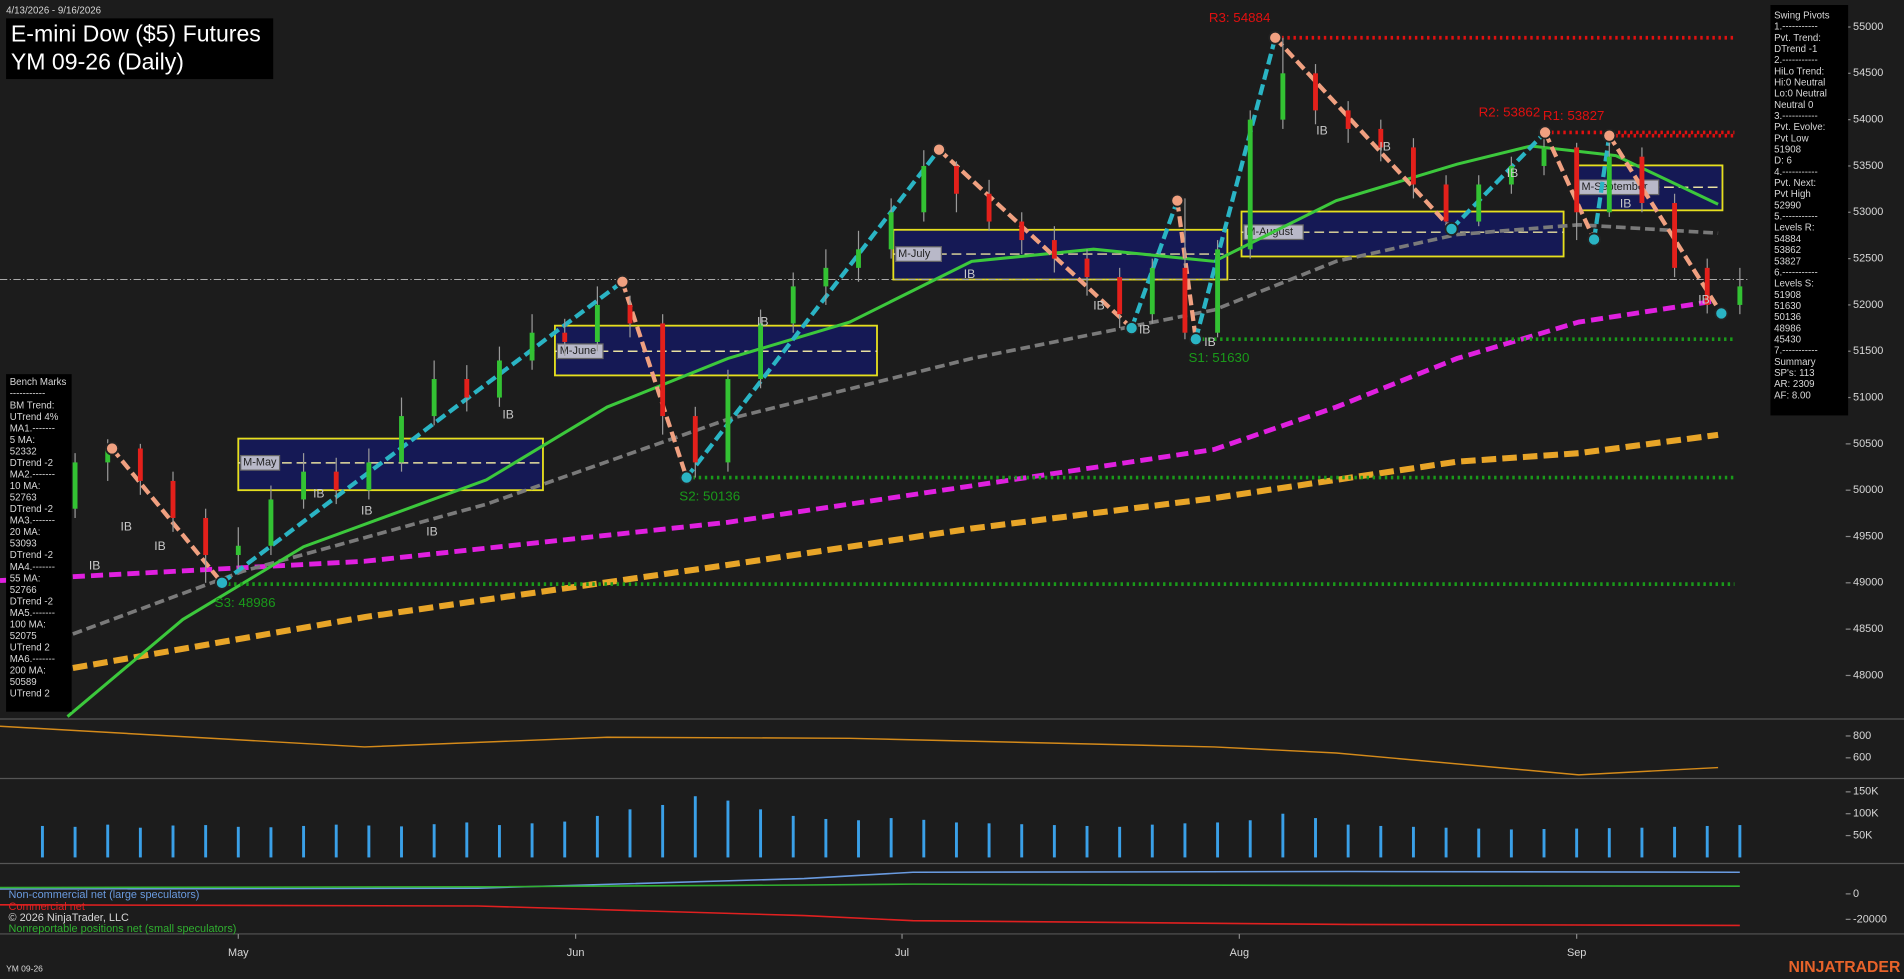 The image size is (1904, 979). What do you see at coordinates (1796, 60) in the screenshot?
I see `info-line: 2.-----------` at bounding box center [1796, 60].